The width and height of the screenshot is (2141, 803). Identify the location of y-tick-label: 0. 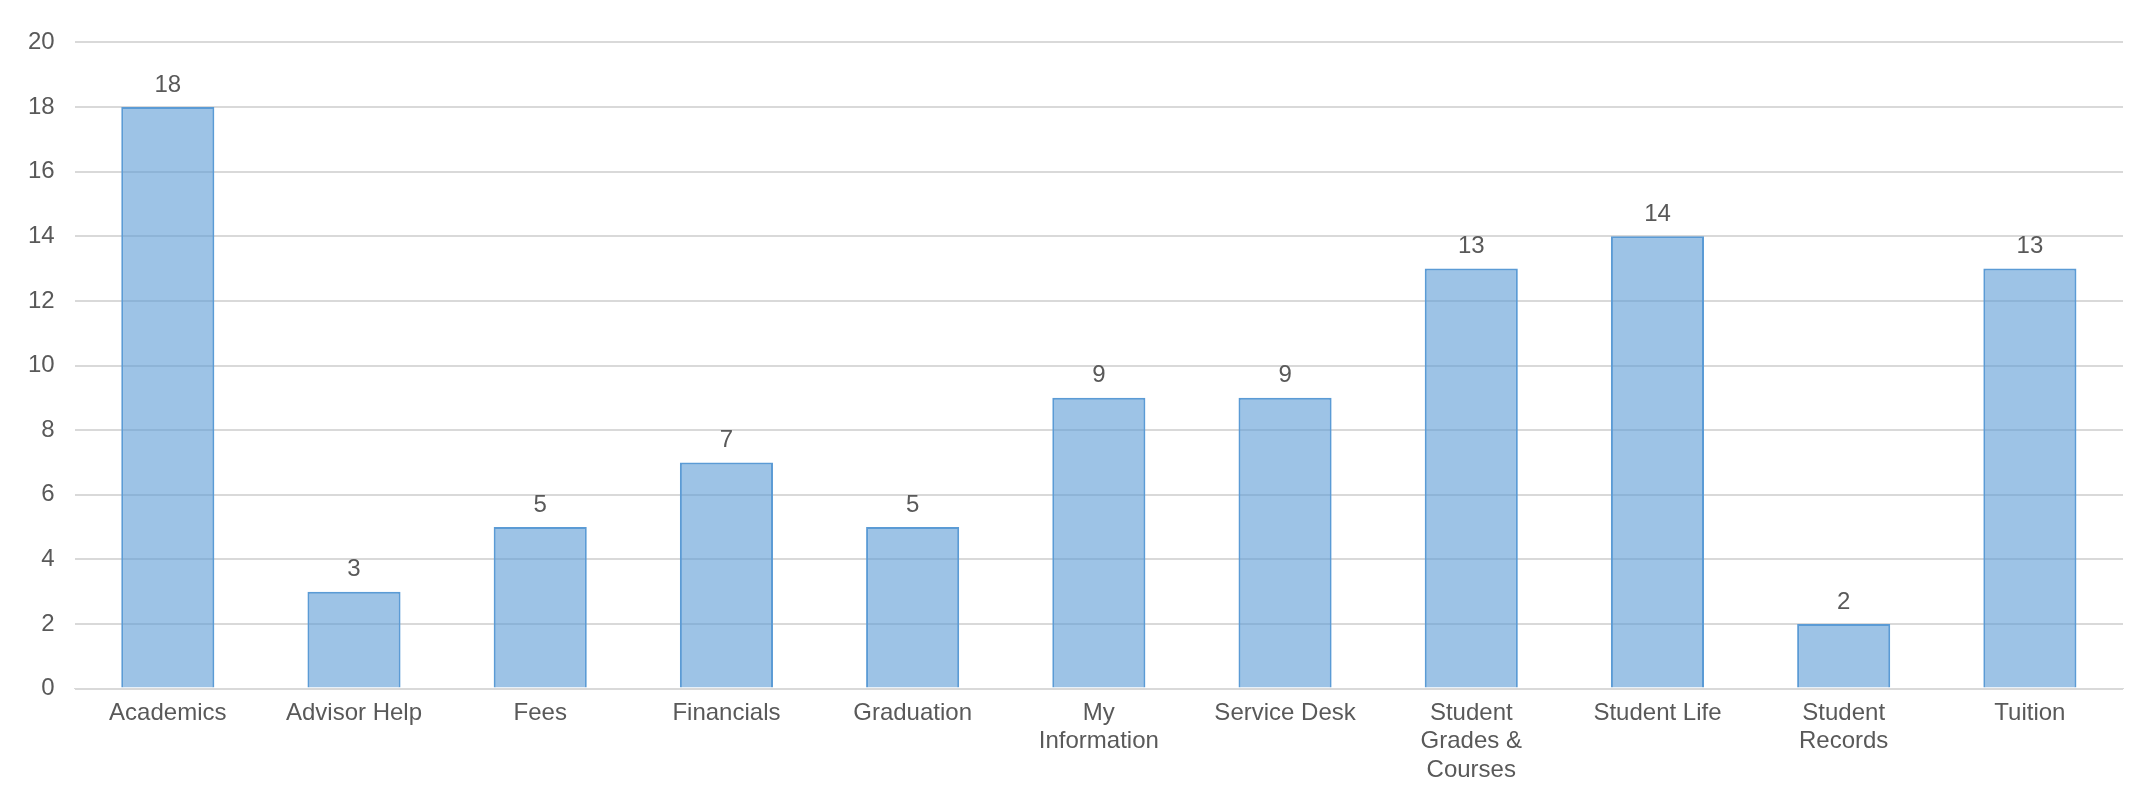
(48, 687).